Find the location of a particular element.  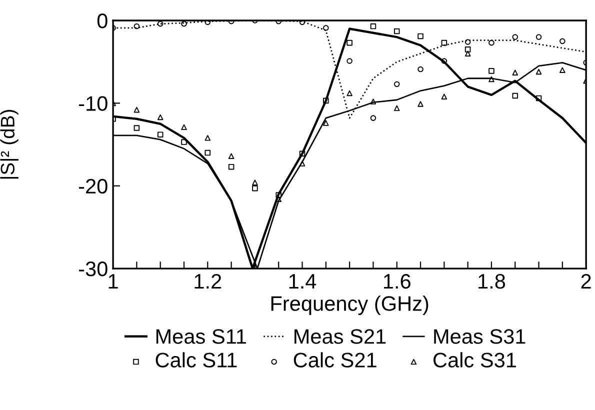

x-tick-label: 1.8 is located at coordinates (492, 281).